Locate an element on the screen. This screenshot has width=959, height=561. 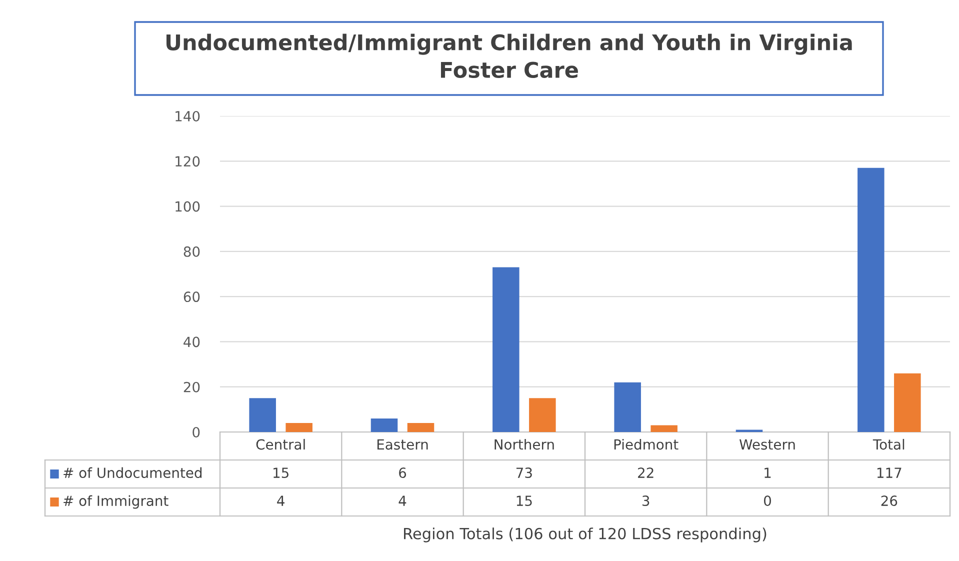
chart-title: Undocumented/Immigrant Children and Youth in Virginia Foster Care is located at coordinates (509, 56).